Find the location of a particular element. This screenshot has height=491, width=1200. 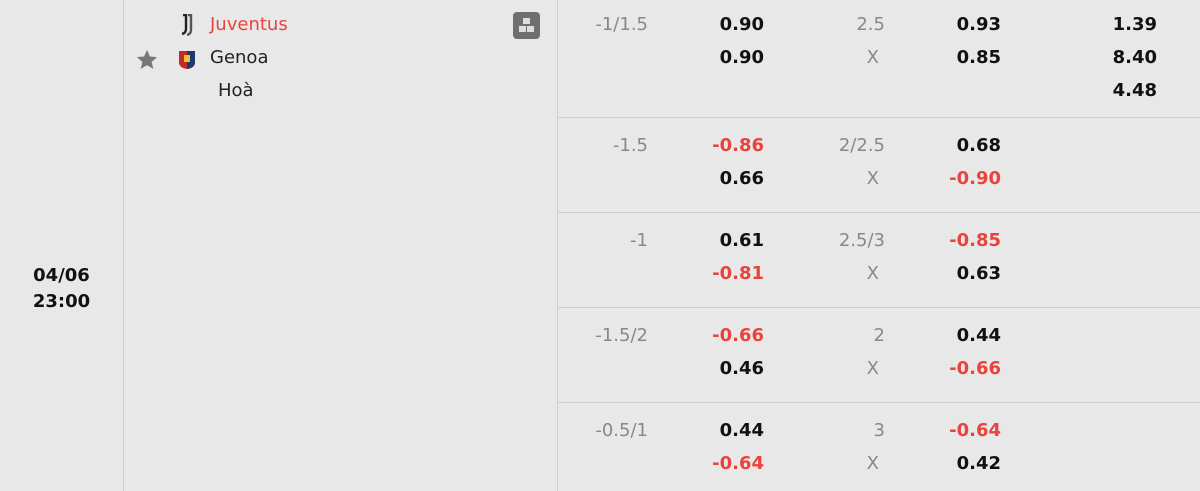

over-odds: 0.68 is located at coordinates (978, 145).